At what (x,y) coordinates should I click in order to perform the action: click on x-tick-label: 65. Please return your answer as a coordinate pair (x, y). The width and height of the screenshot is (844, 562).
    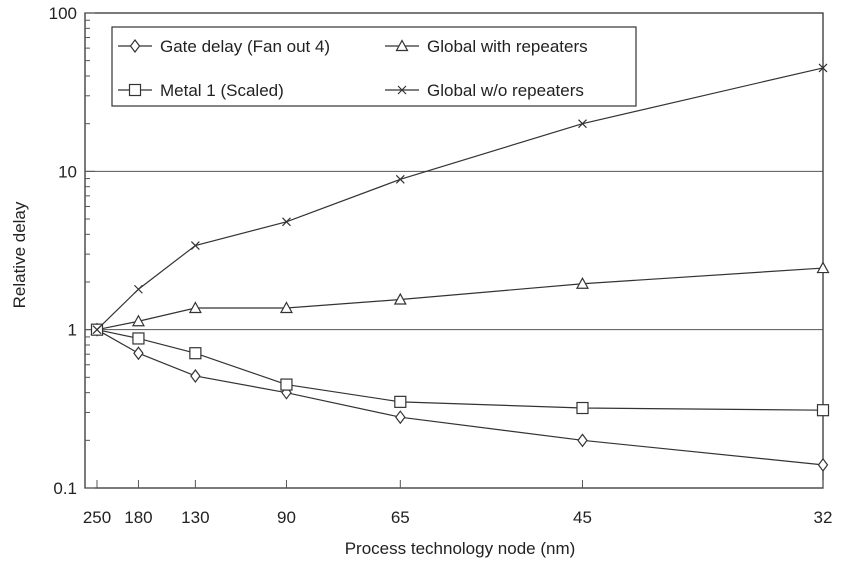
    Looking at the image, I should click on (400, 517).